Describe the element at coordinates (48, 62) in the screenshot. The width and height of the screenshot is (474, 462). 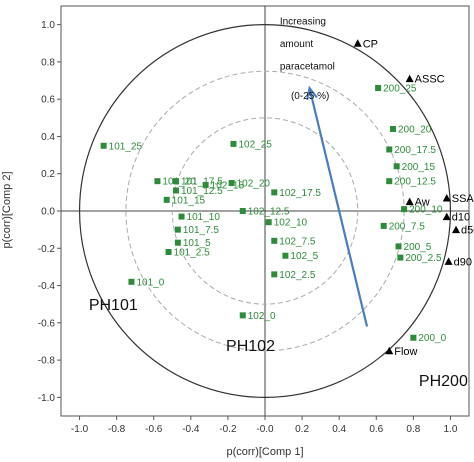
I see `y-tick-label: 0.8` at that location.